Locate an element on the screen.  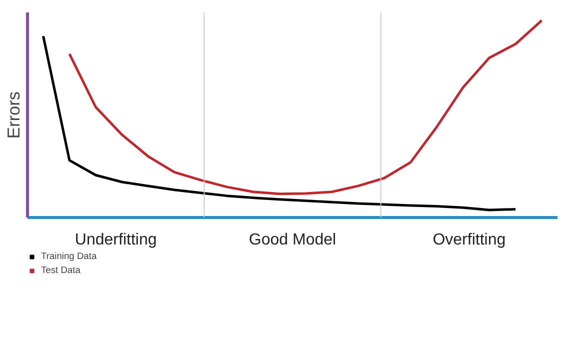
text: Good Model is located at coordinates (292, 240).